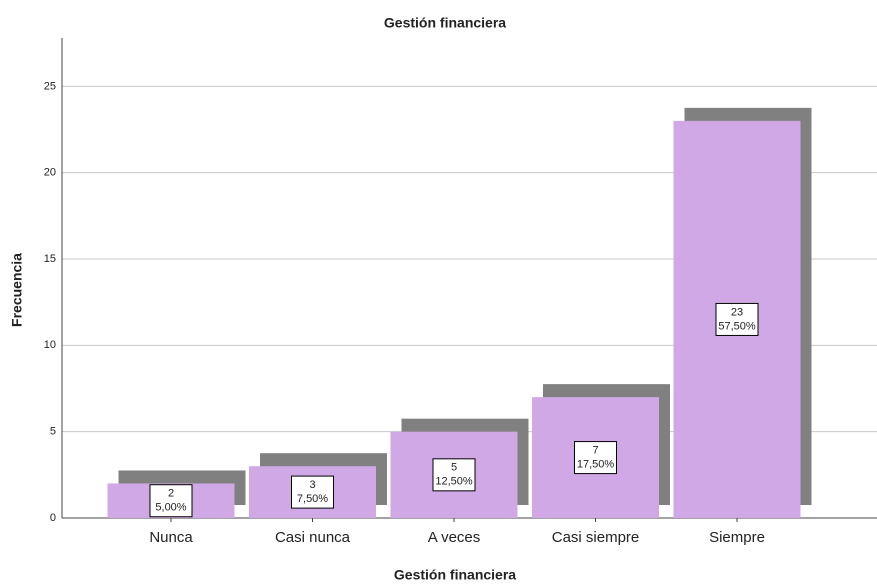 This screenshot has height=584, width=877. What do you see at coordinates (737, 537) in the screenshot?
I see `x-tick-label: Siempre` at bounding box center [737, 537].